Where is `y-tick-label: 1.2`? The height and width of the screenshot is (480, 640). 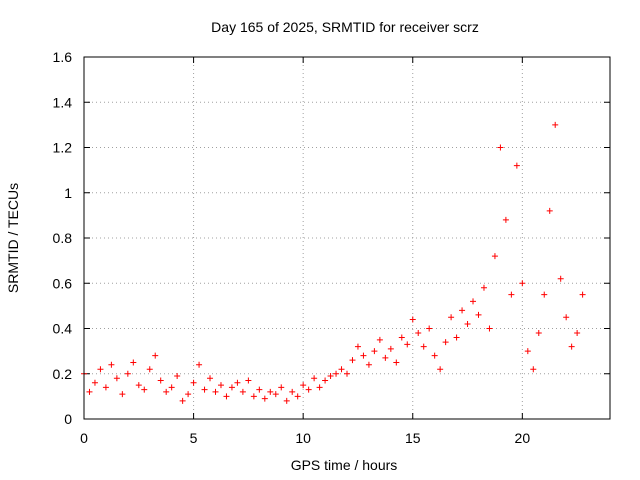 y-tick-label: 1.2 is located at coordinates (63, 148).